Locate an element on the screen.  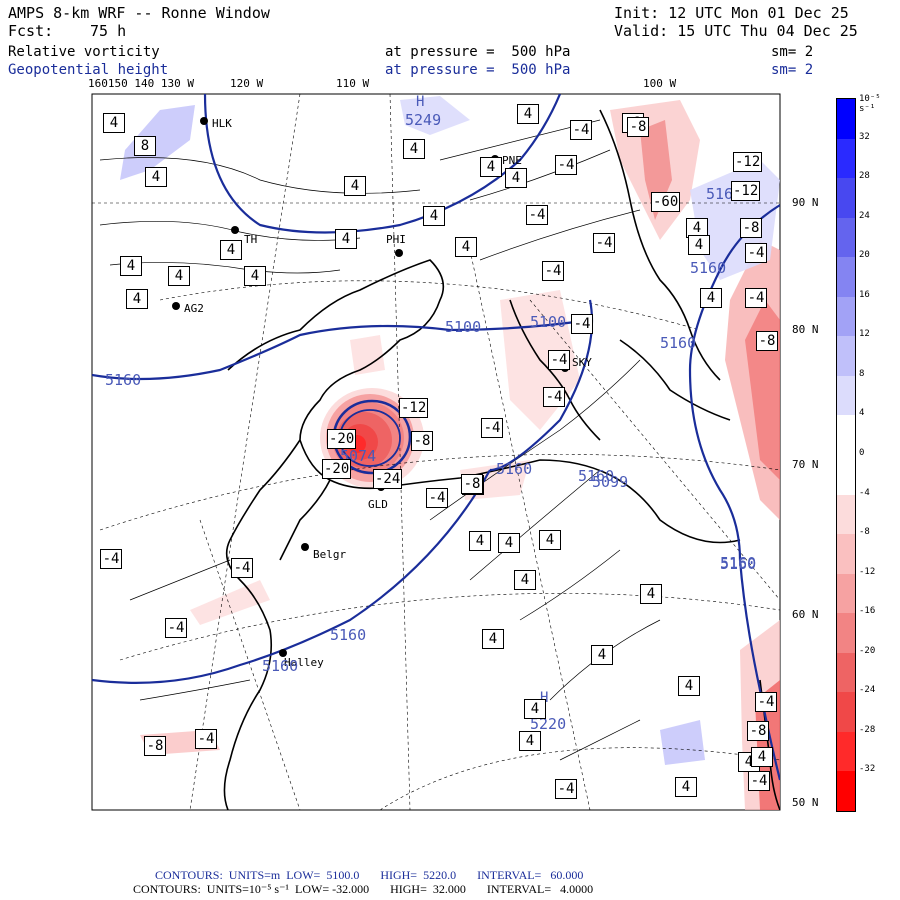
model-title: AMPS 8-km WRF -- Ronne Window is located at coordinates (139, 13).